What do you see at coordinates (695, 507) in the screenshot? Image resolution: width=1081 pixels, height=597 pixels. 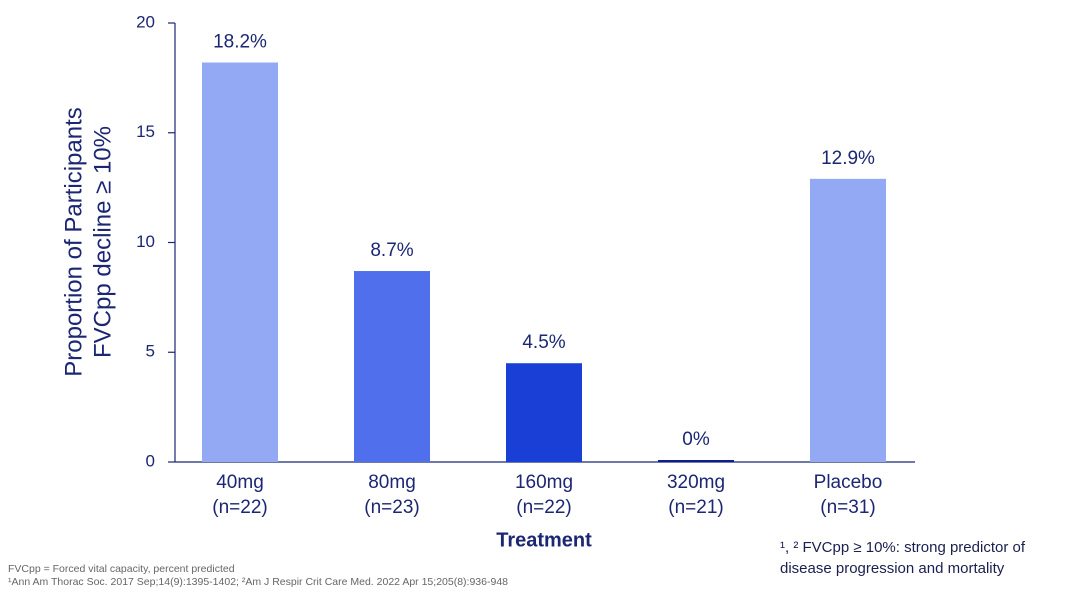 I see `x-tick-label: (n=21)` at bounding box center [695, 507].